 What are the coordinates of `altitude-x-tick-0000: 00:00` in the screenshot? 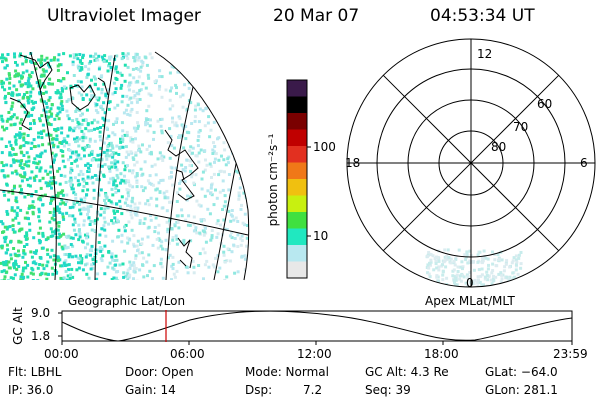 It's located at (61, 354).